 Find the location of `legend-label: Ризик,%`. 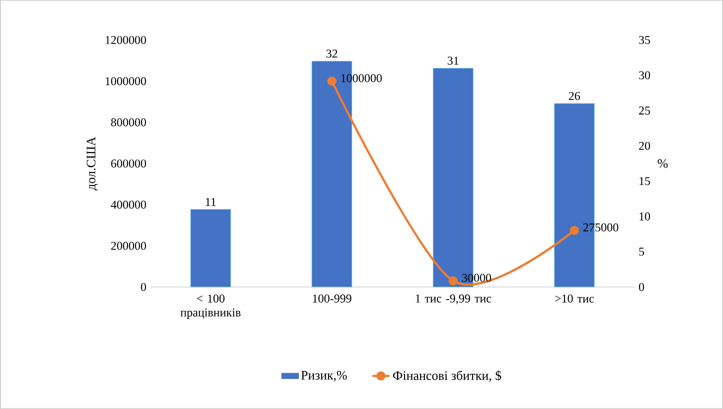

legend-label: Ризик,% is located at coordinates (324, 376).